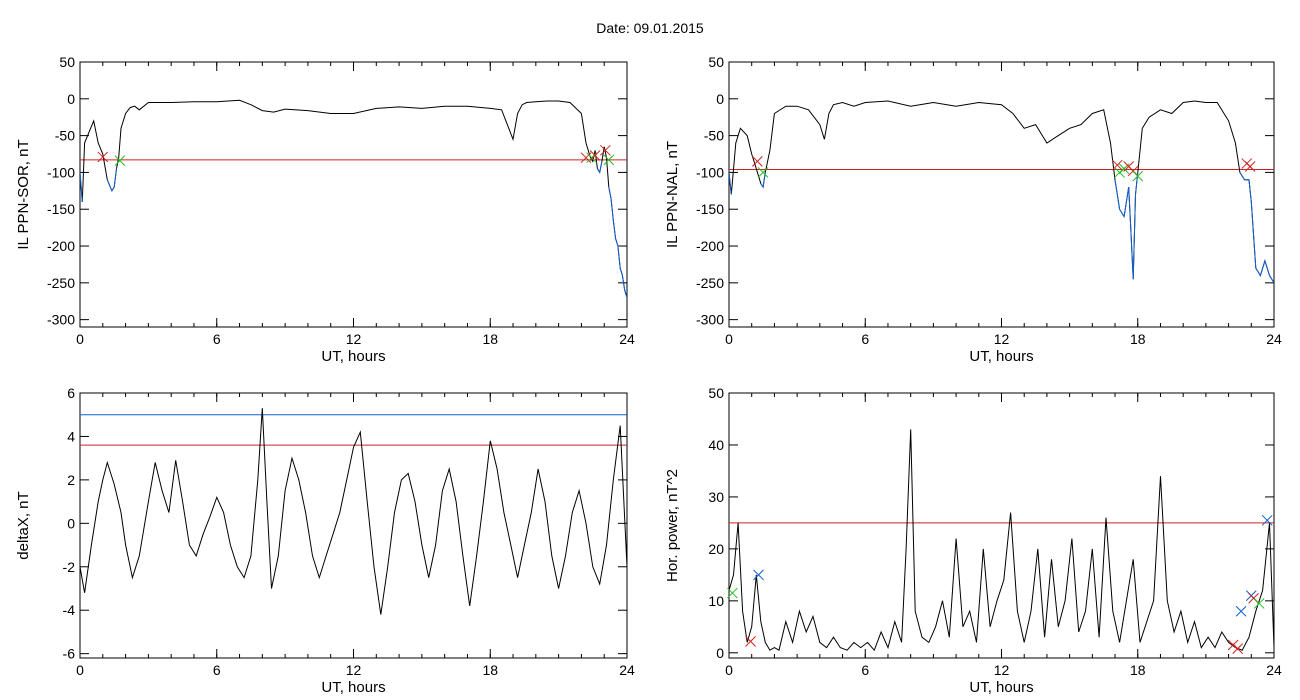 The image size is (1300, 700). What do you see at coordinates (716, 549) in the screenshot?
I see `y-tick-label: 20` at bounding box center [716, 549].